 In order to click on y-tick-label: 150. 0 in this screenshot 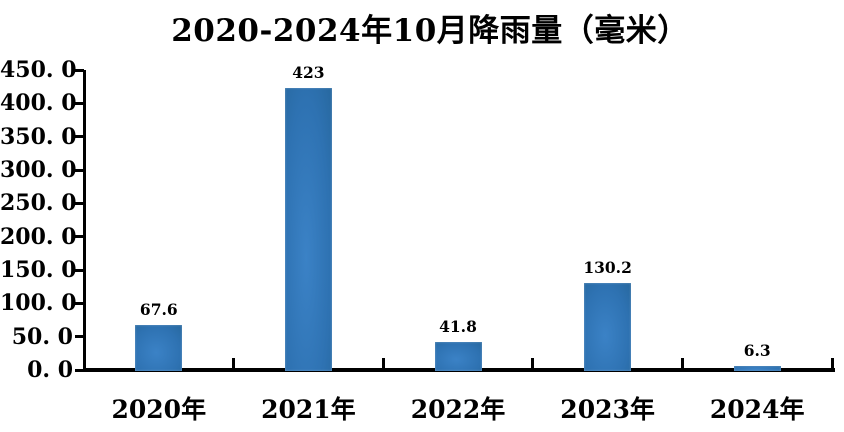, I will do `click(38, 270)`.